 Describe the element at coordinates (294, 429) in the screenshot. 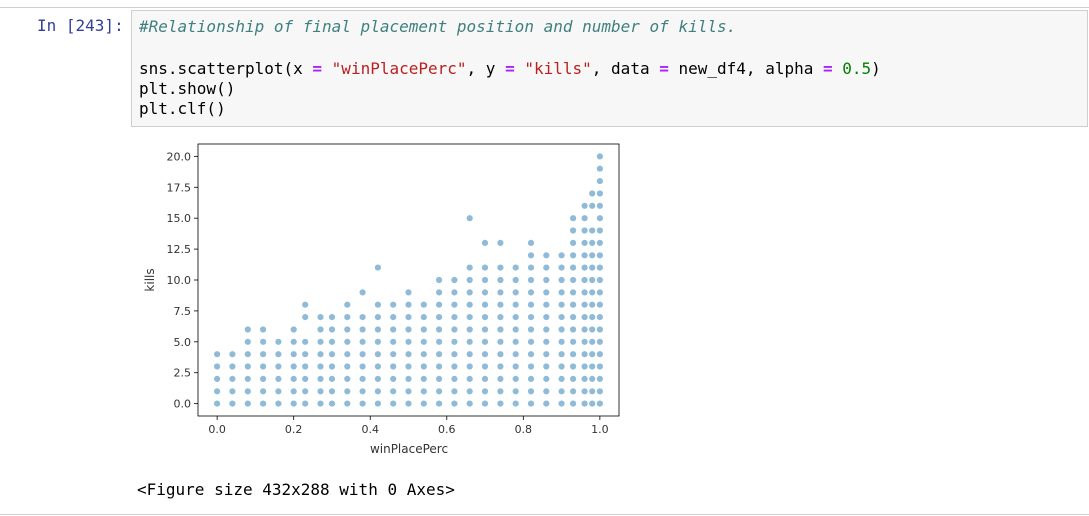

I see `x-tick-label: 0.2` at that location.